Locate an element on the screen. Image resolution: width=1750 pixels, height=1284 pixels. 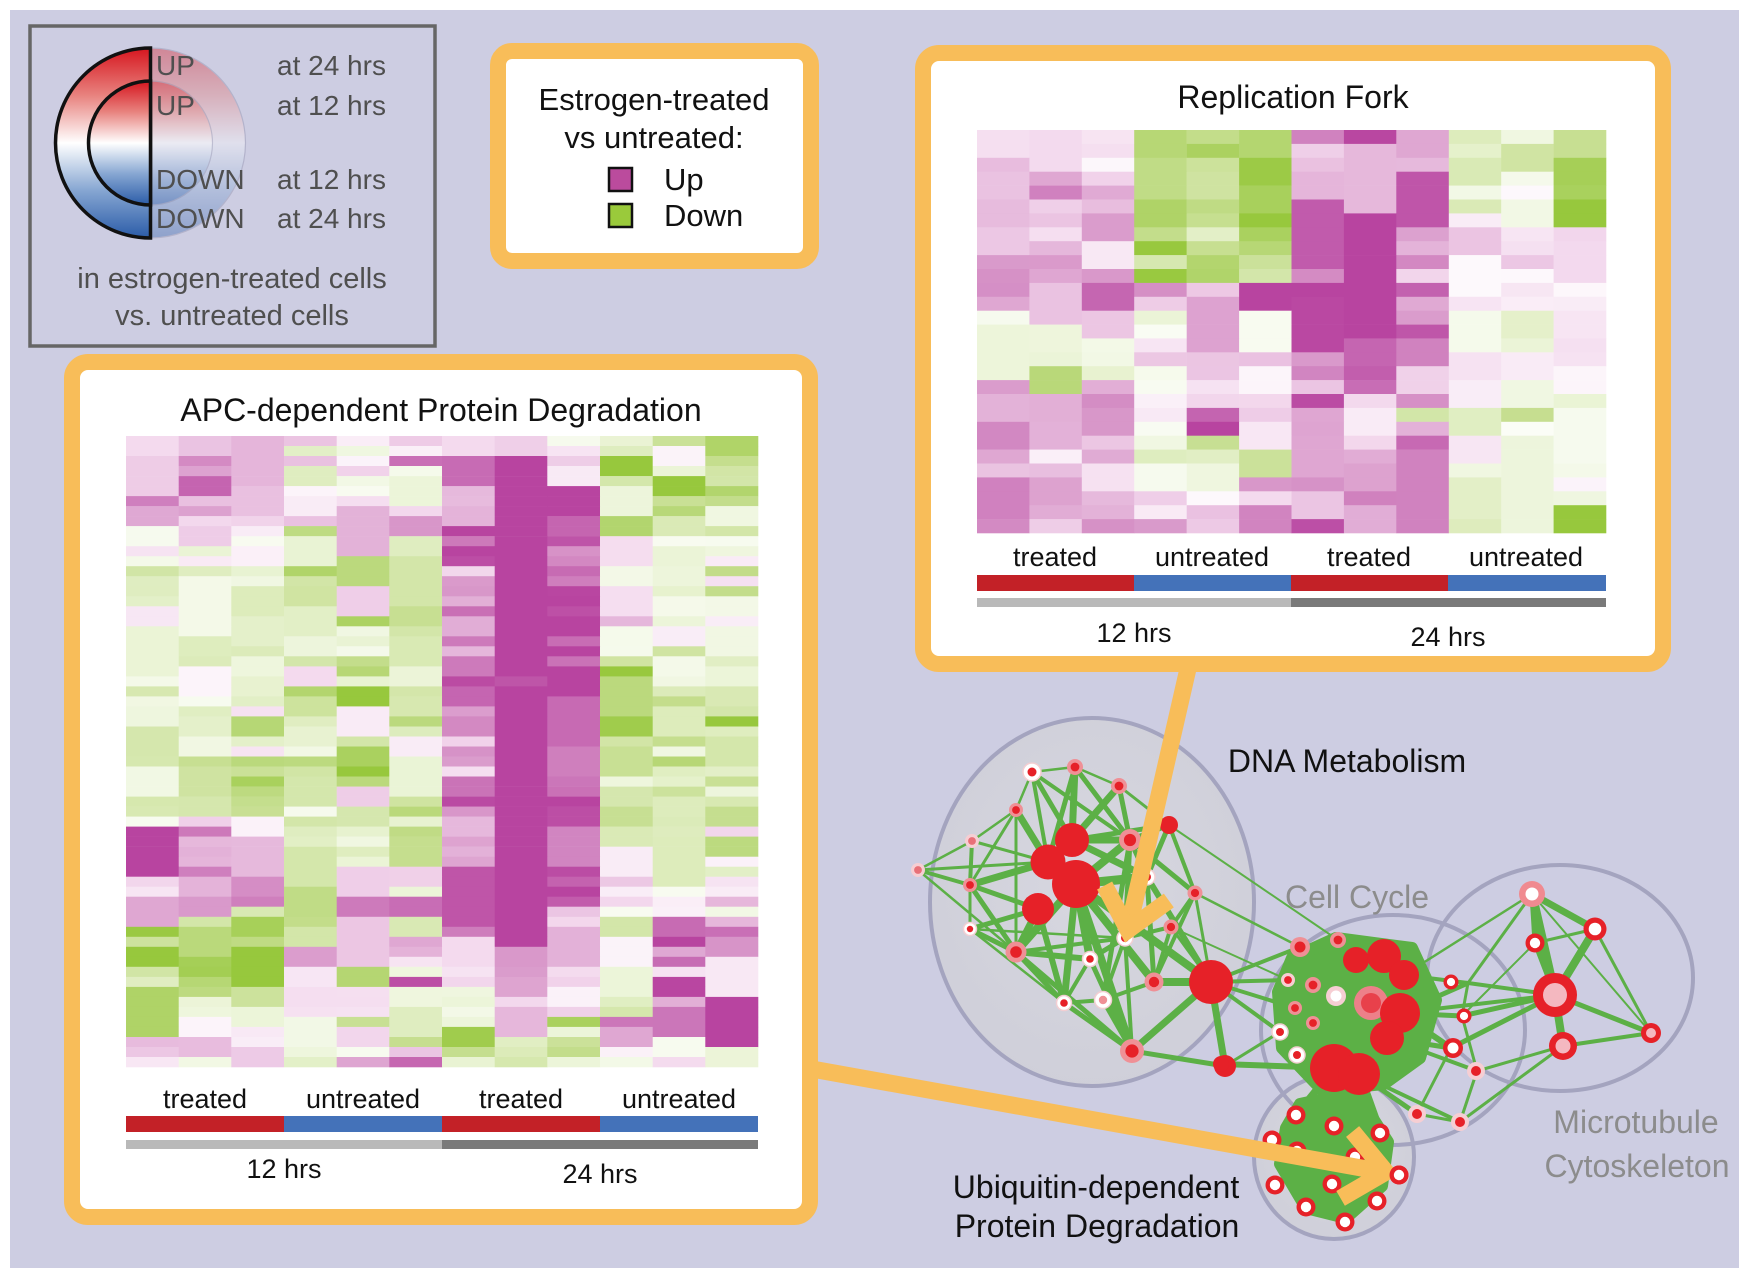
svg-text: Ubiquitin-dependent is located at coordinates (1096, 1187).